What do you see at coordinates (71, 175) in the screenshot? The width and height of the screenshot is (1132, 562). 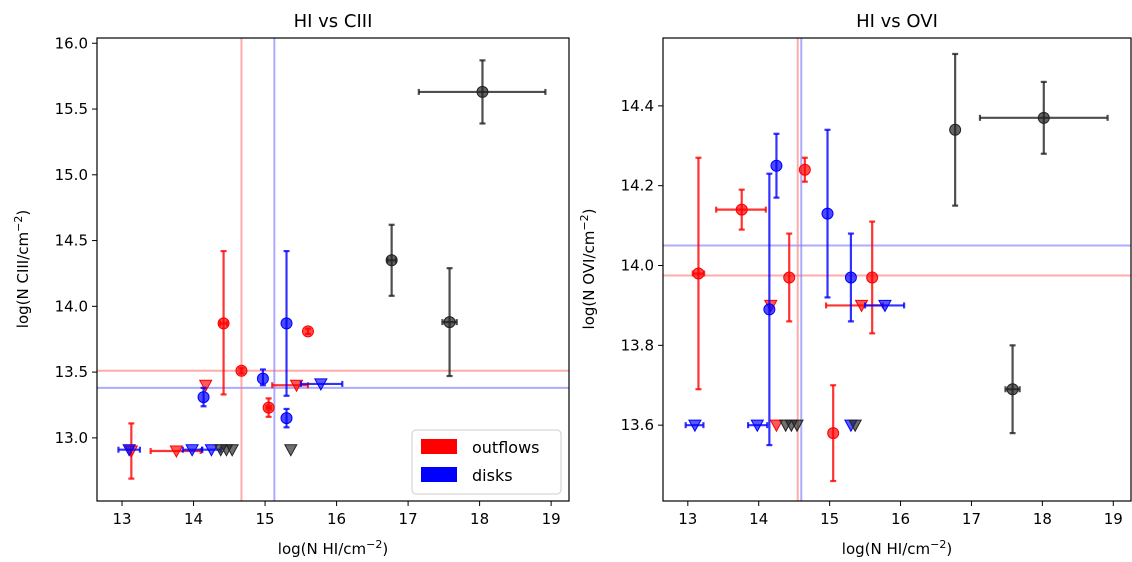 I see `y-tick-label: 15.0` at bounding box center [71, 175].